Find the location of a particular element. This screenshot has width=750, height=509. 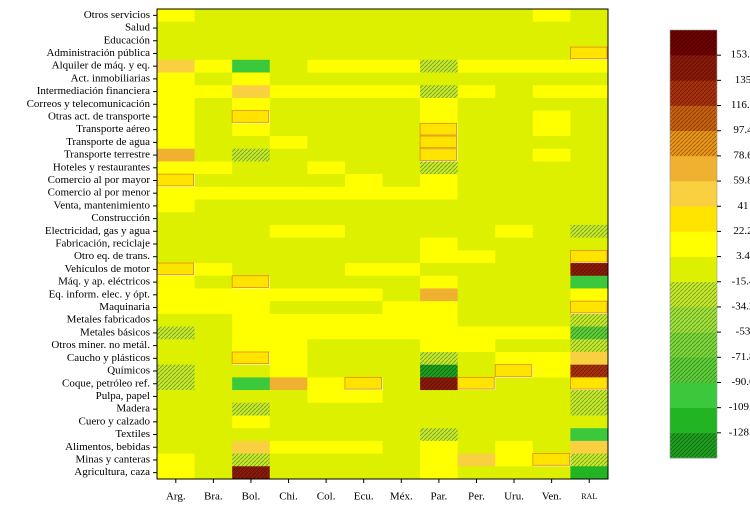

row-label: Construcción is located at coordinates (120, 218).